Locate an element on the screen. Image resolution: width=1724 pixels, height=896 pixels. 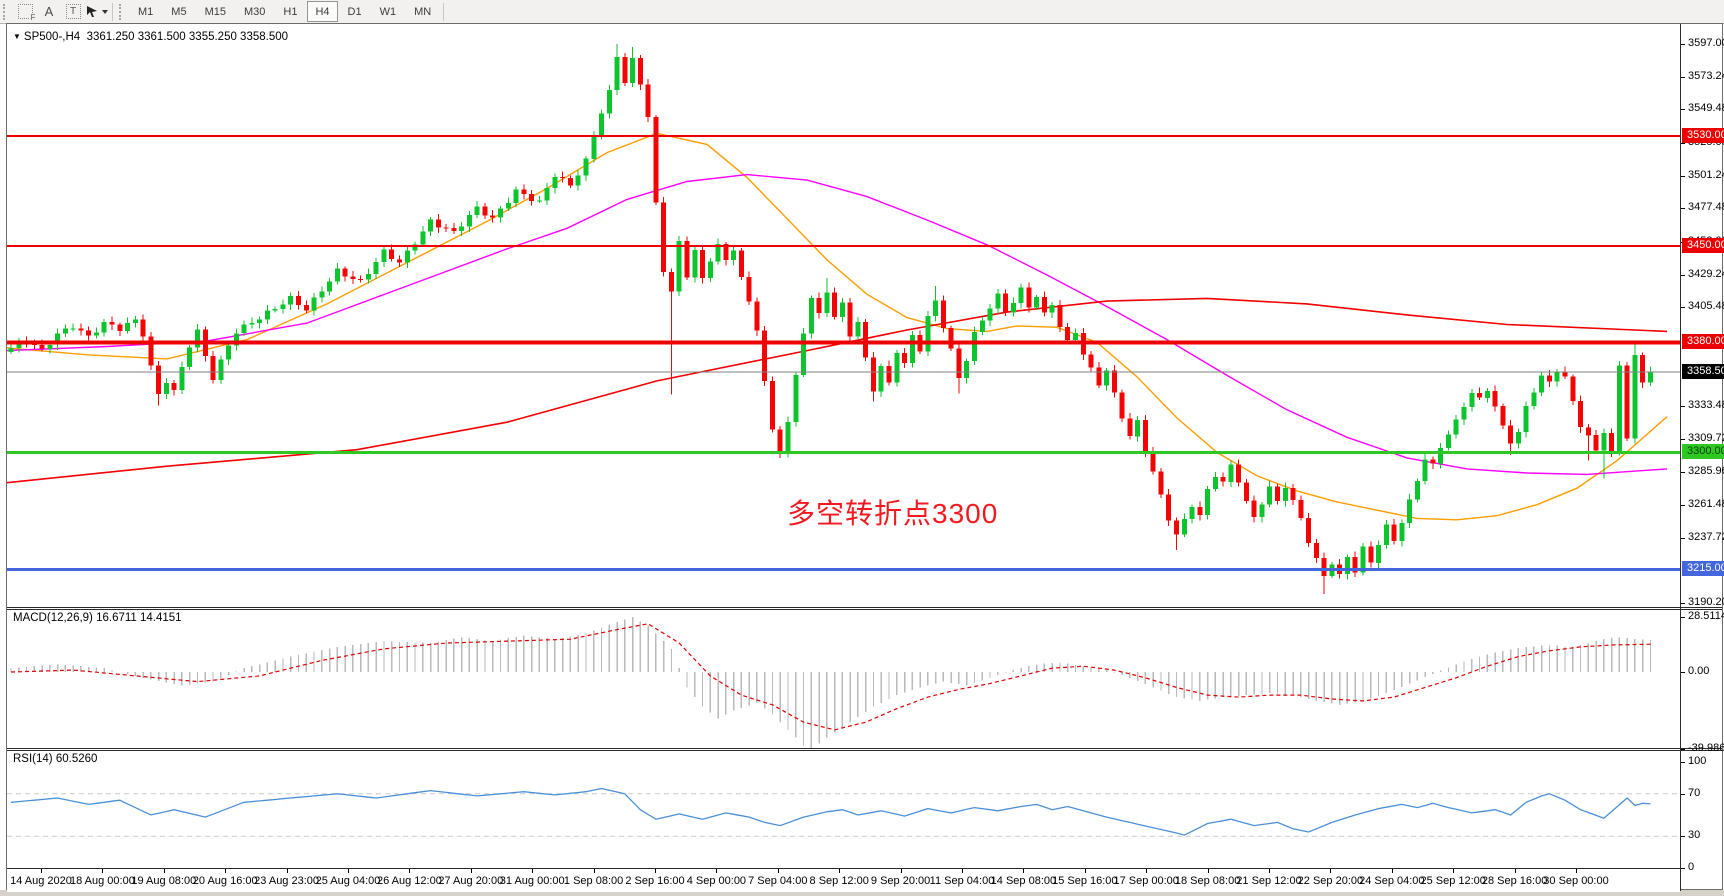
chart-shift-button: F is located at coordinates (25, 12).